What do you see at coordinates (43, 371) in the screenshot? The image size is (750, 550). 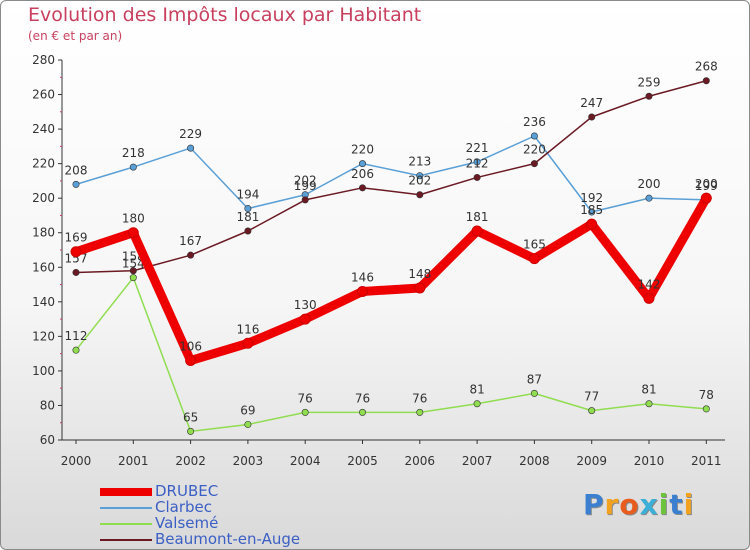 I see `y-tick-label: 100` at bounding box center [43, 371].